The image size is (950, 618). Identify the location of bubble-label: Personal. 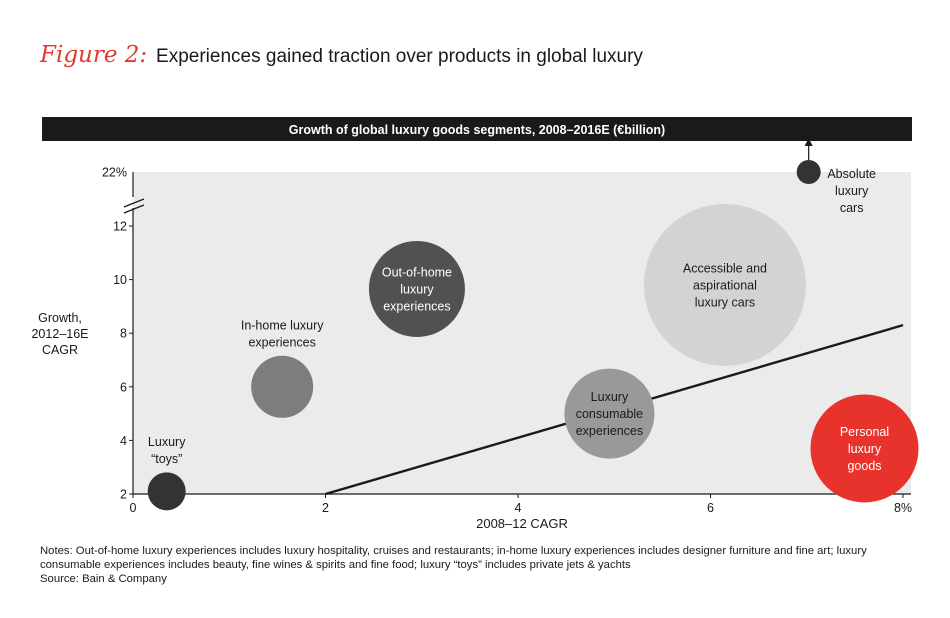
(864, 432).